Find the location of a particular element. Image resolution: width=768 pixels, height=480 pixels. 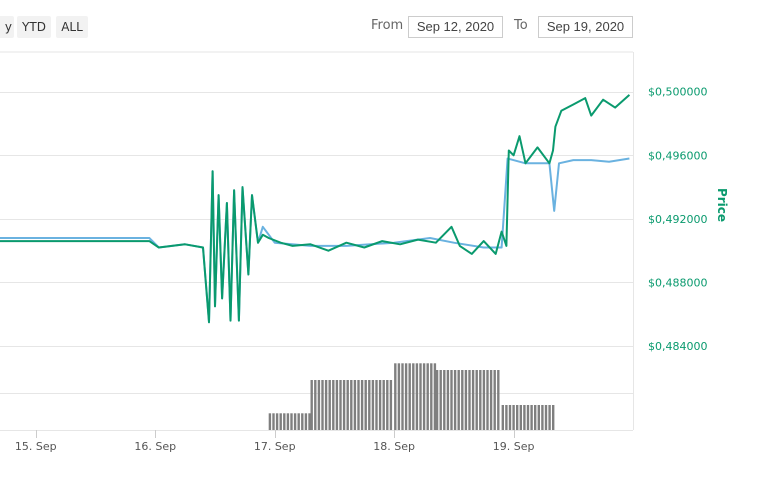

x-tick-label-2: 17. Sep is located at coordinates (275, 446).